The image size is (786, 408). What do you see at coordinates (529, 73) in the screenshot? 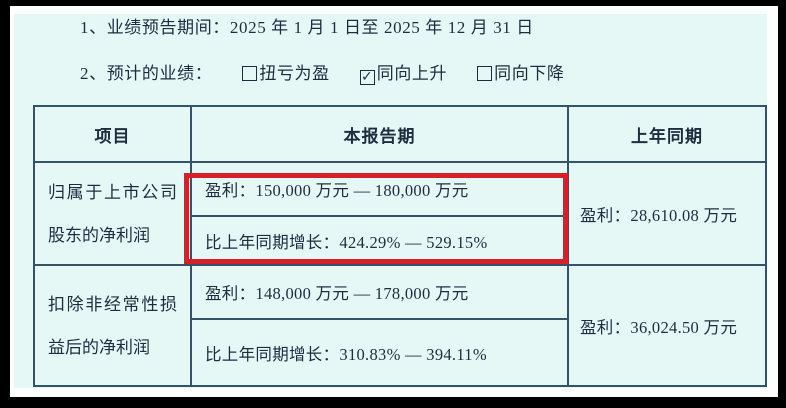
I see `option-label: 同向下降` at bounding box center [529, 73].